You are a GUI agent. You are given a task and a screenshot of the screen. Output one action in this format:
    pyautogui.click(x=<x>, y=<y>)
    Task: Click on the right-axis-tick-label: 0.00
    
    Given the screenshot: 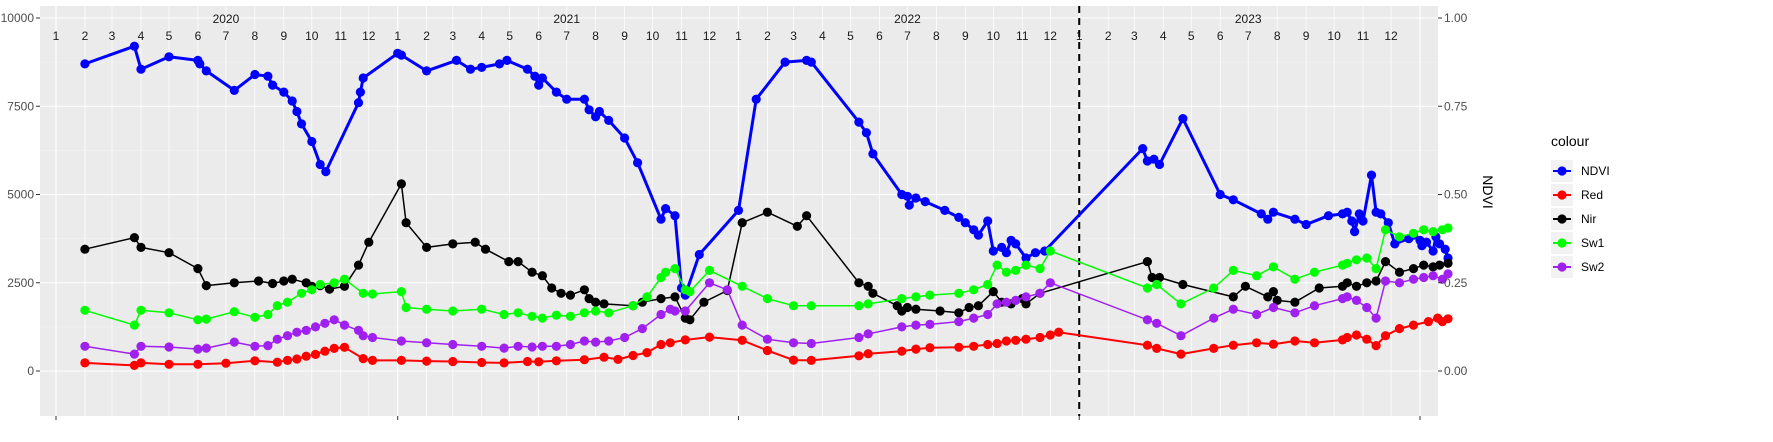 What is the action you would take?
    pyautogui.click(x=1456, y=371)
    